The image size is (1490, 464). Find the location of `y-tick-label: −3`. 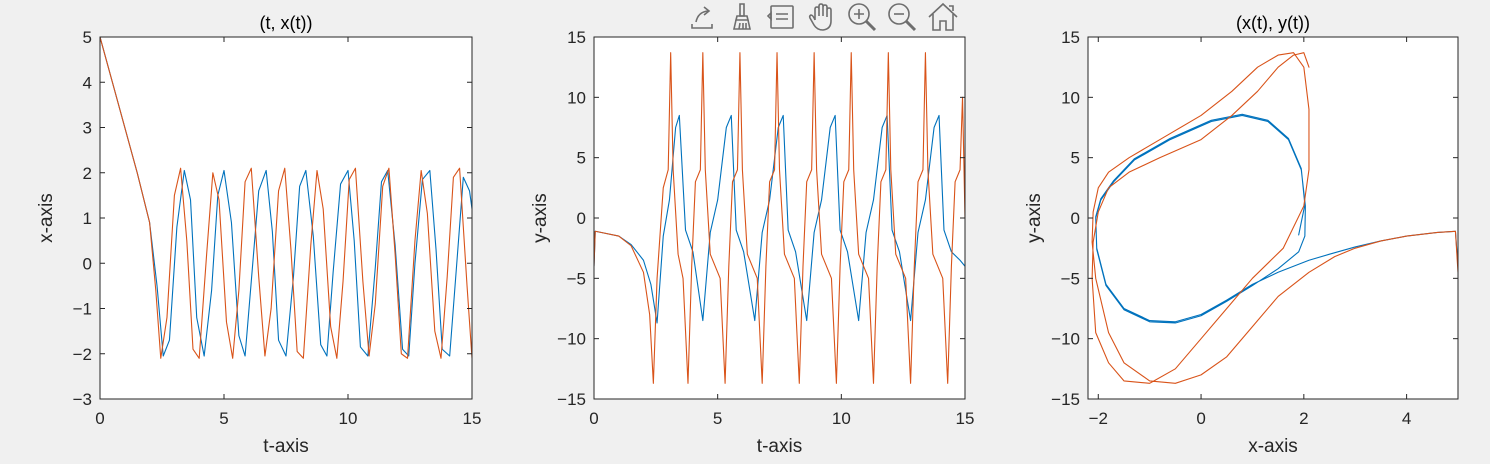

y-tick-label: −3 is located at coordinates (82, 399).